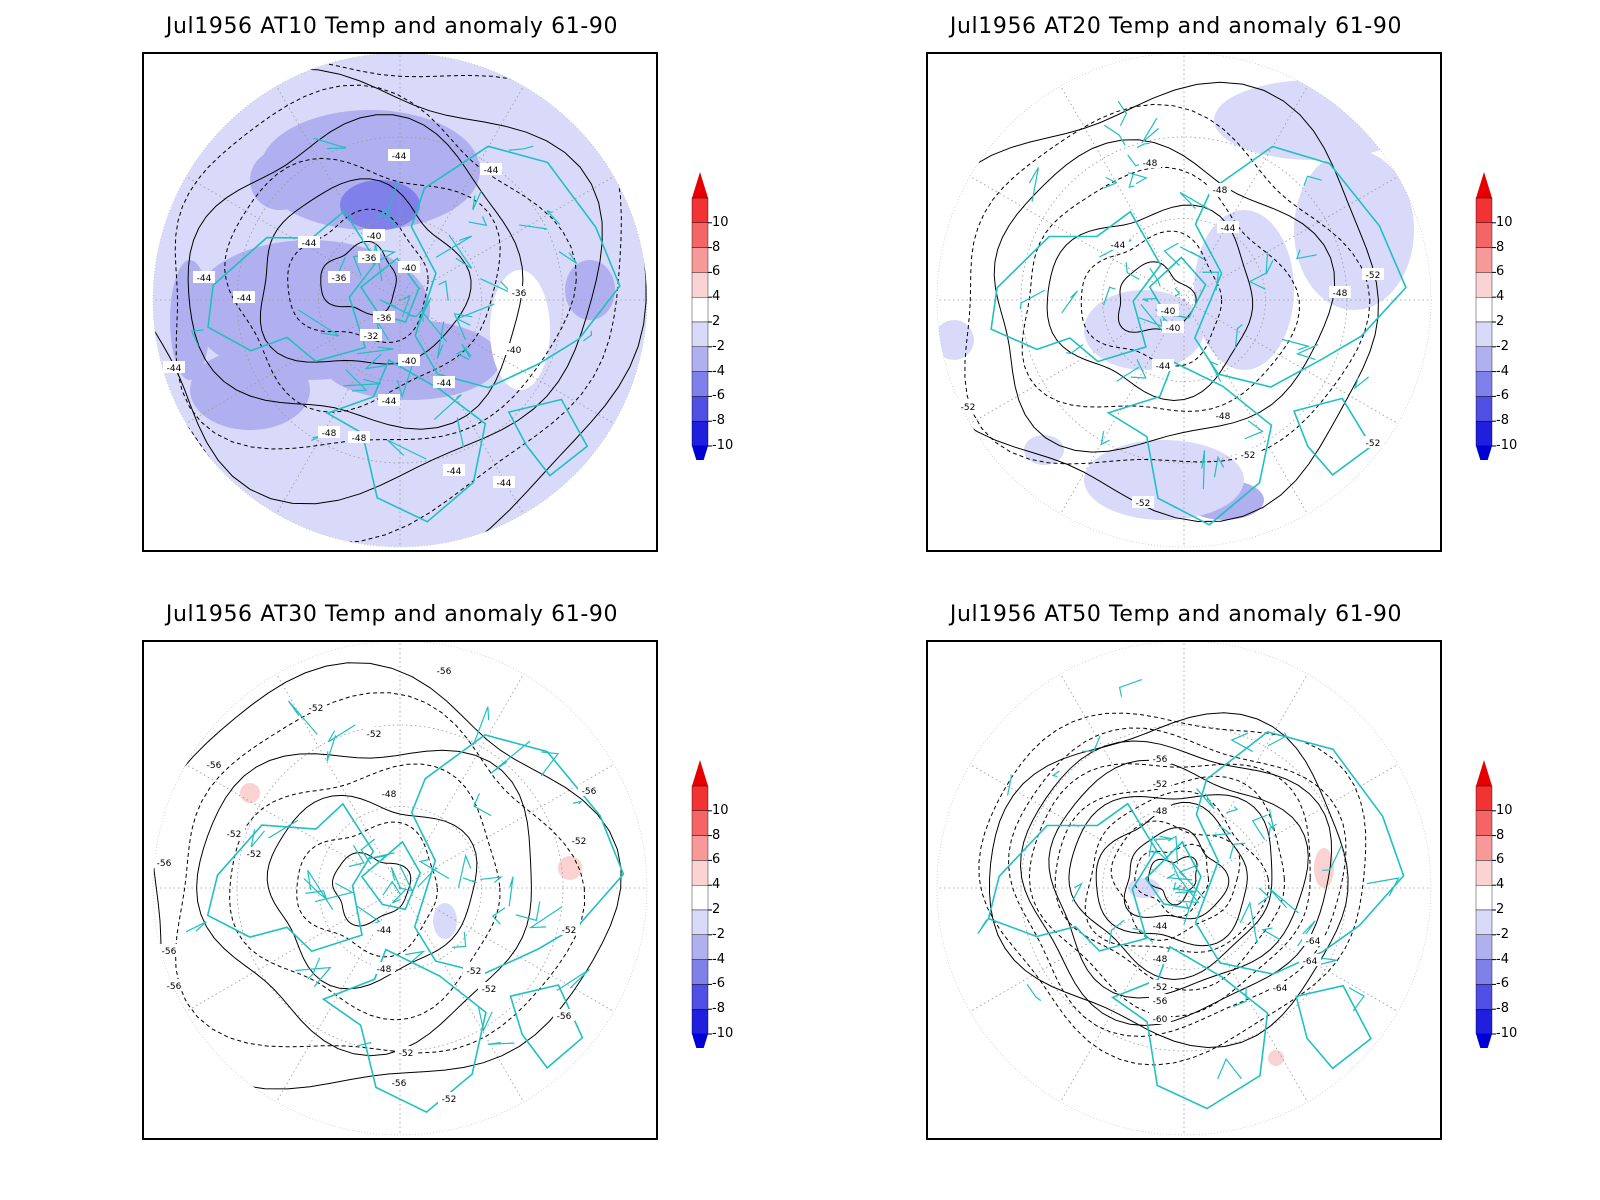 This screenshot has width=1600, height=1200. What do you see at coordinates (716, 909) in the screenshot?
I see `colorbar-tick-label: 2` at bounding box center [716, 909].